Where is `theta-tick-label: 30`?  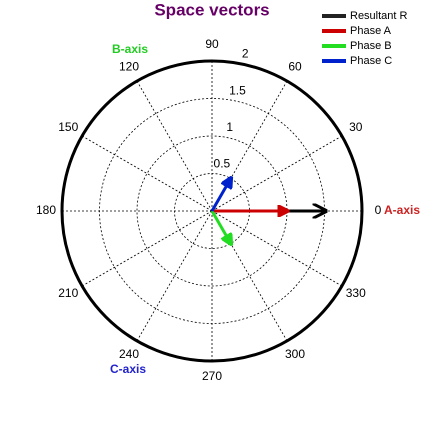
theta-tick-label: 30 is located at coordinates (356, 127).